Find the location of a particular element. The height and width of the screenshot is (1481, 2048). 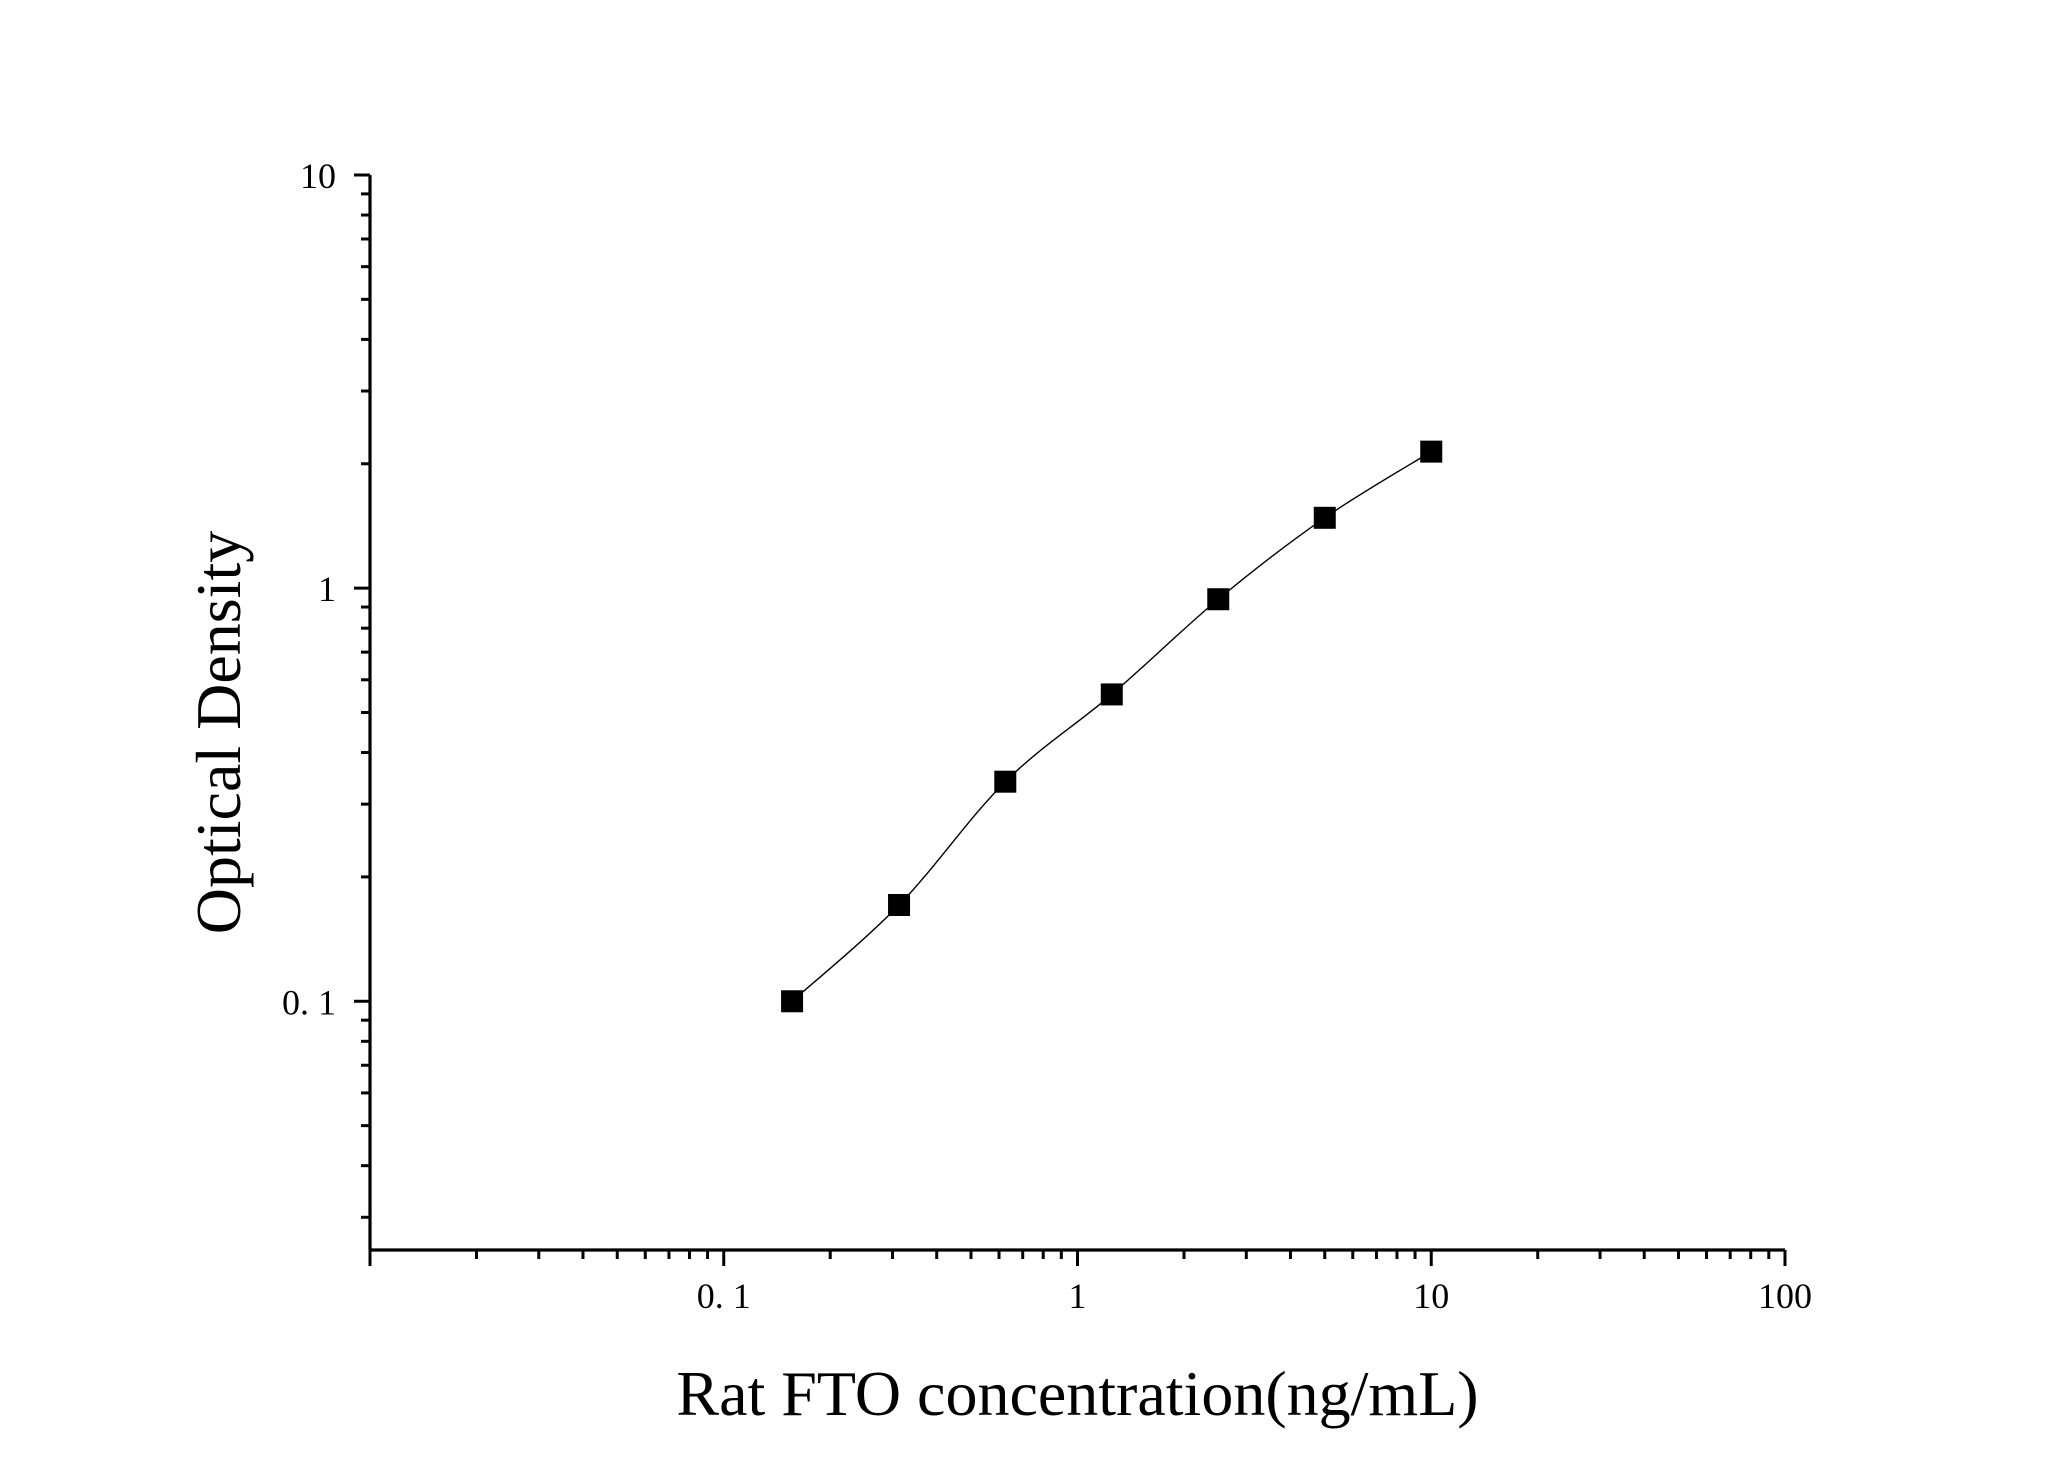

x-tick-label: 0. 1 is located at coordinates (724, 1296).